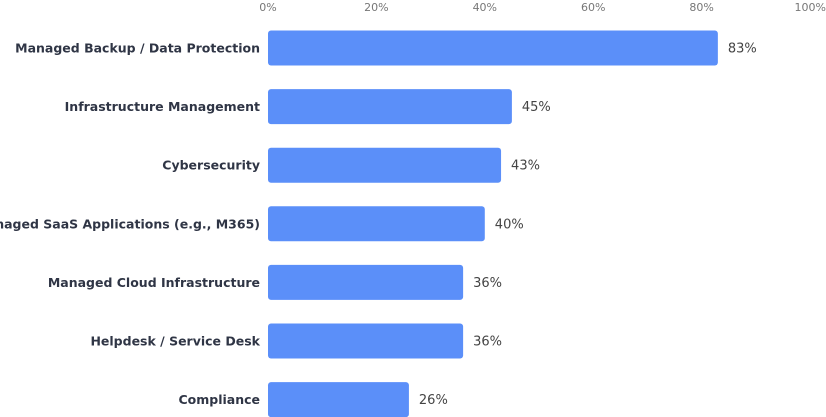 The width and height of the screenshot is (826, 417). I want to click on category-label: Helpdesk / Service Desk, so click(175, 341).